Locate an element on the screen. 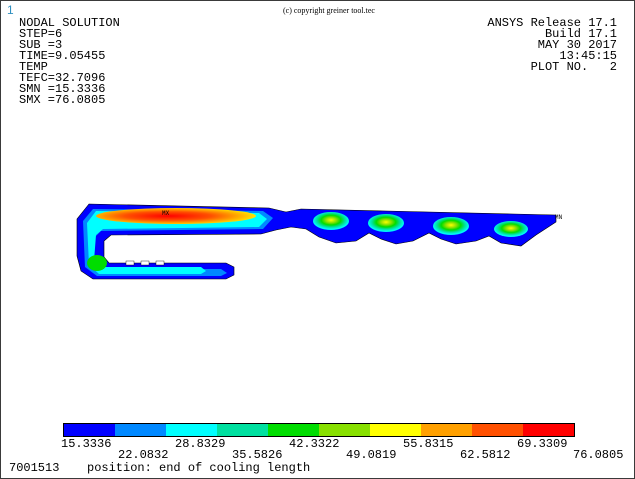 This screenshot has height=479, width=635. release-line: ANSYS Release 17.1 is located at coordinates (552, 23).